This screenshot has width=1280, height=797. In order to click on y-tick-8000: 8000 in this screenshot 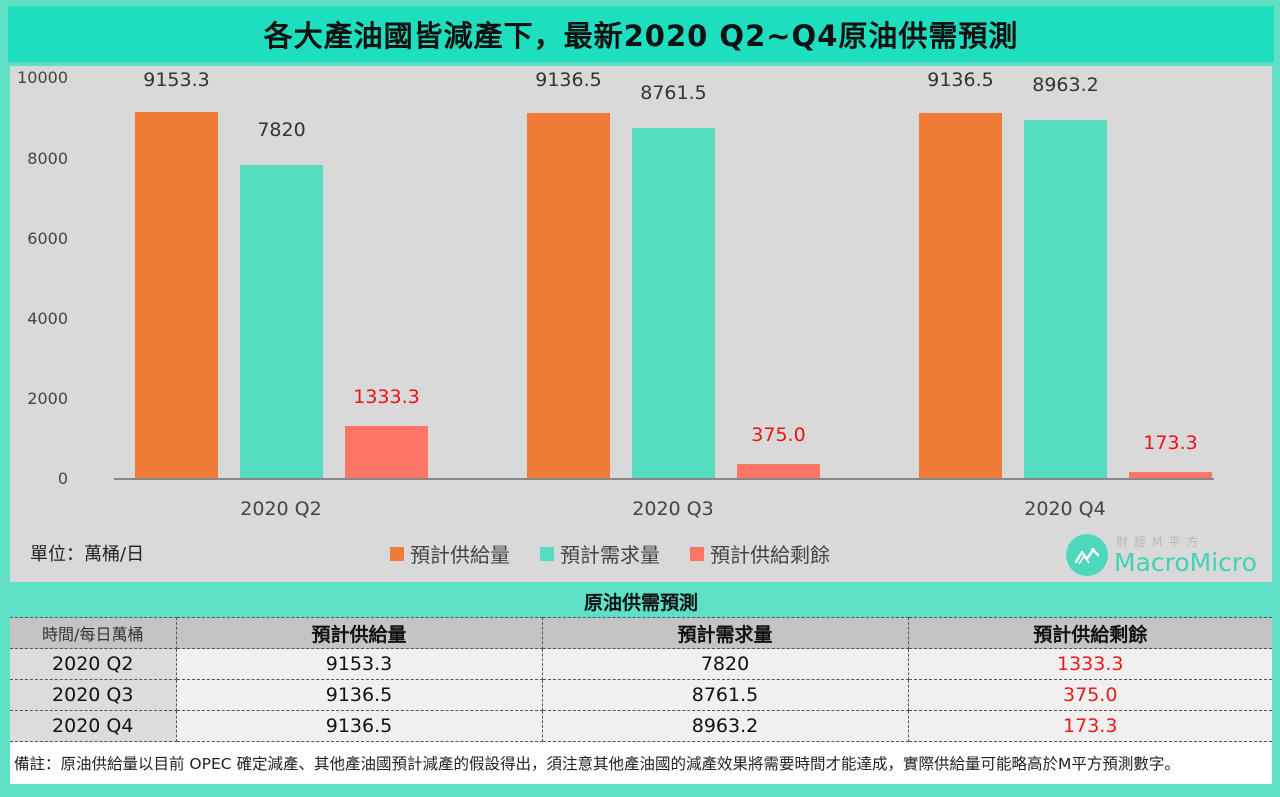, I will do `click(47, 158)`.